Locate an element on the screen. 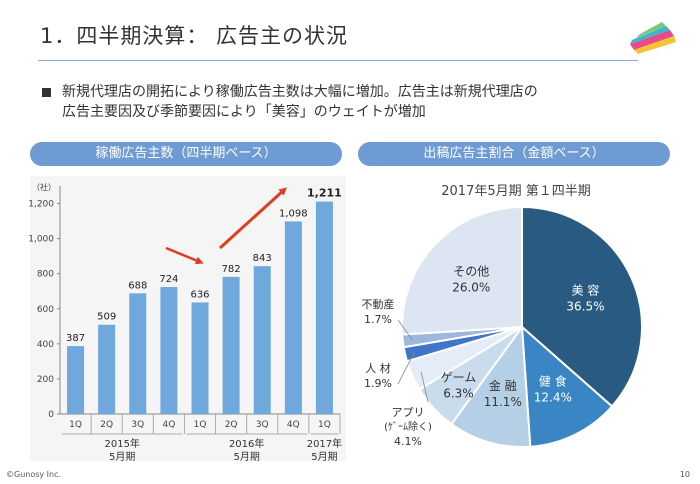  summary-line-2: 広告主要因及び季節要因により「美容」のウェイトが増加 is located at coordinates (244, 112).